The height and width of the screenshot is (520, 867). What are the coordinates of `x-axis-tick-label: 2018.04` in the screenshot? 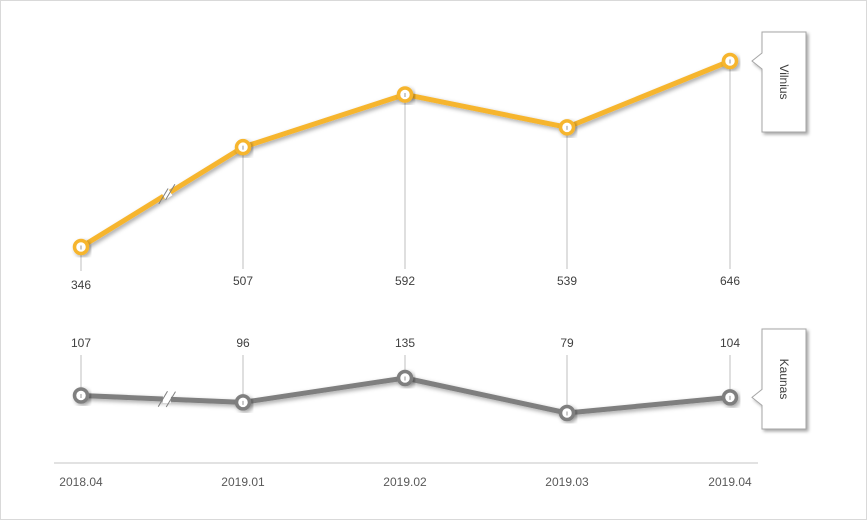 It's located at (81, 482).